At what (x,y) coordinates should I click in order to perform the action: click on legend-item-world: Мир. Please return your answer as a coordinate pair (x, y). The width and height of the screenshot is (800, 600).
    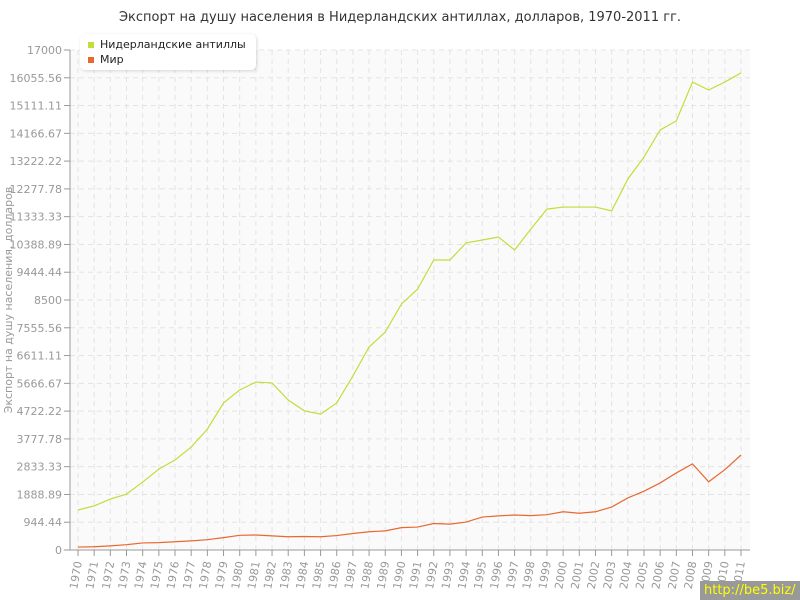
    Looking at the image, I should click on (167, 59).